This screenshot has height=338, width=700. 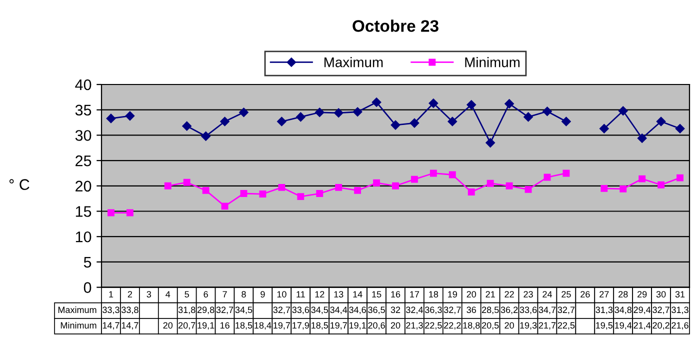 I want to click on x-tick-label: 2, so click(x=130, y=294).